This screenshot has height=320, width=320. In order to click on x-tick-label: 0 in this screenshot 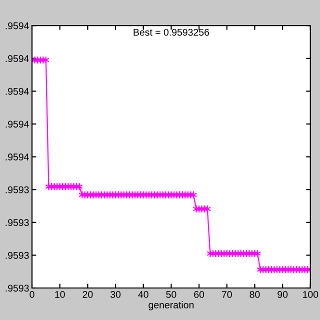, I will do `click(32, 294)`.